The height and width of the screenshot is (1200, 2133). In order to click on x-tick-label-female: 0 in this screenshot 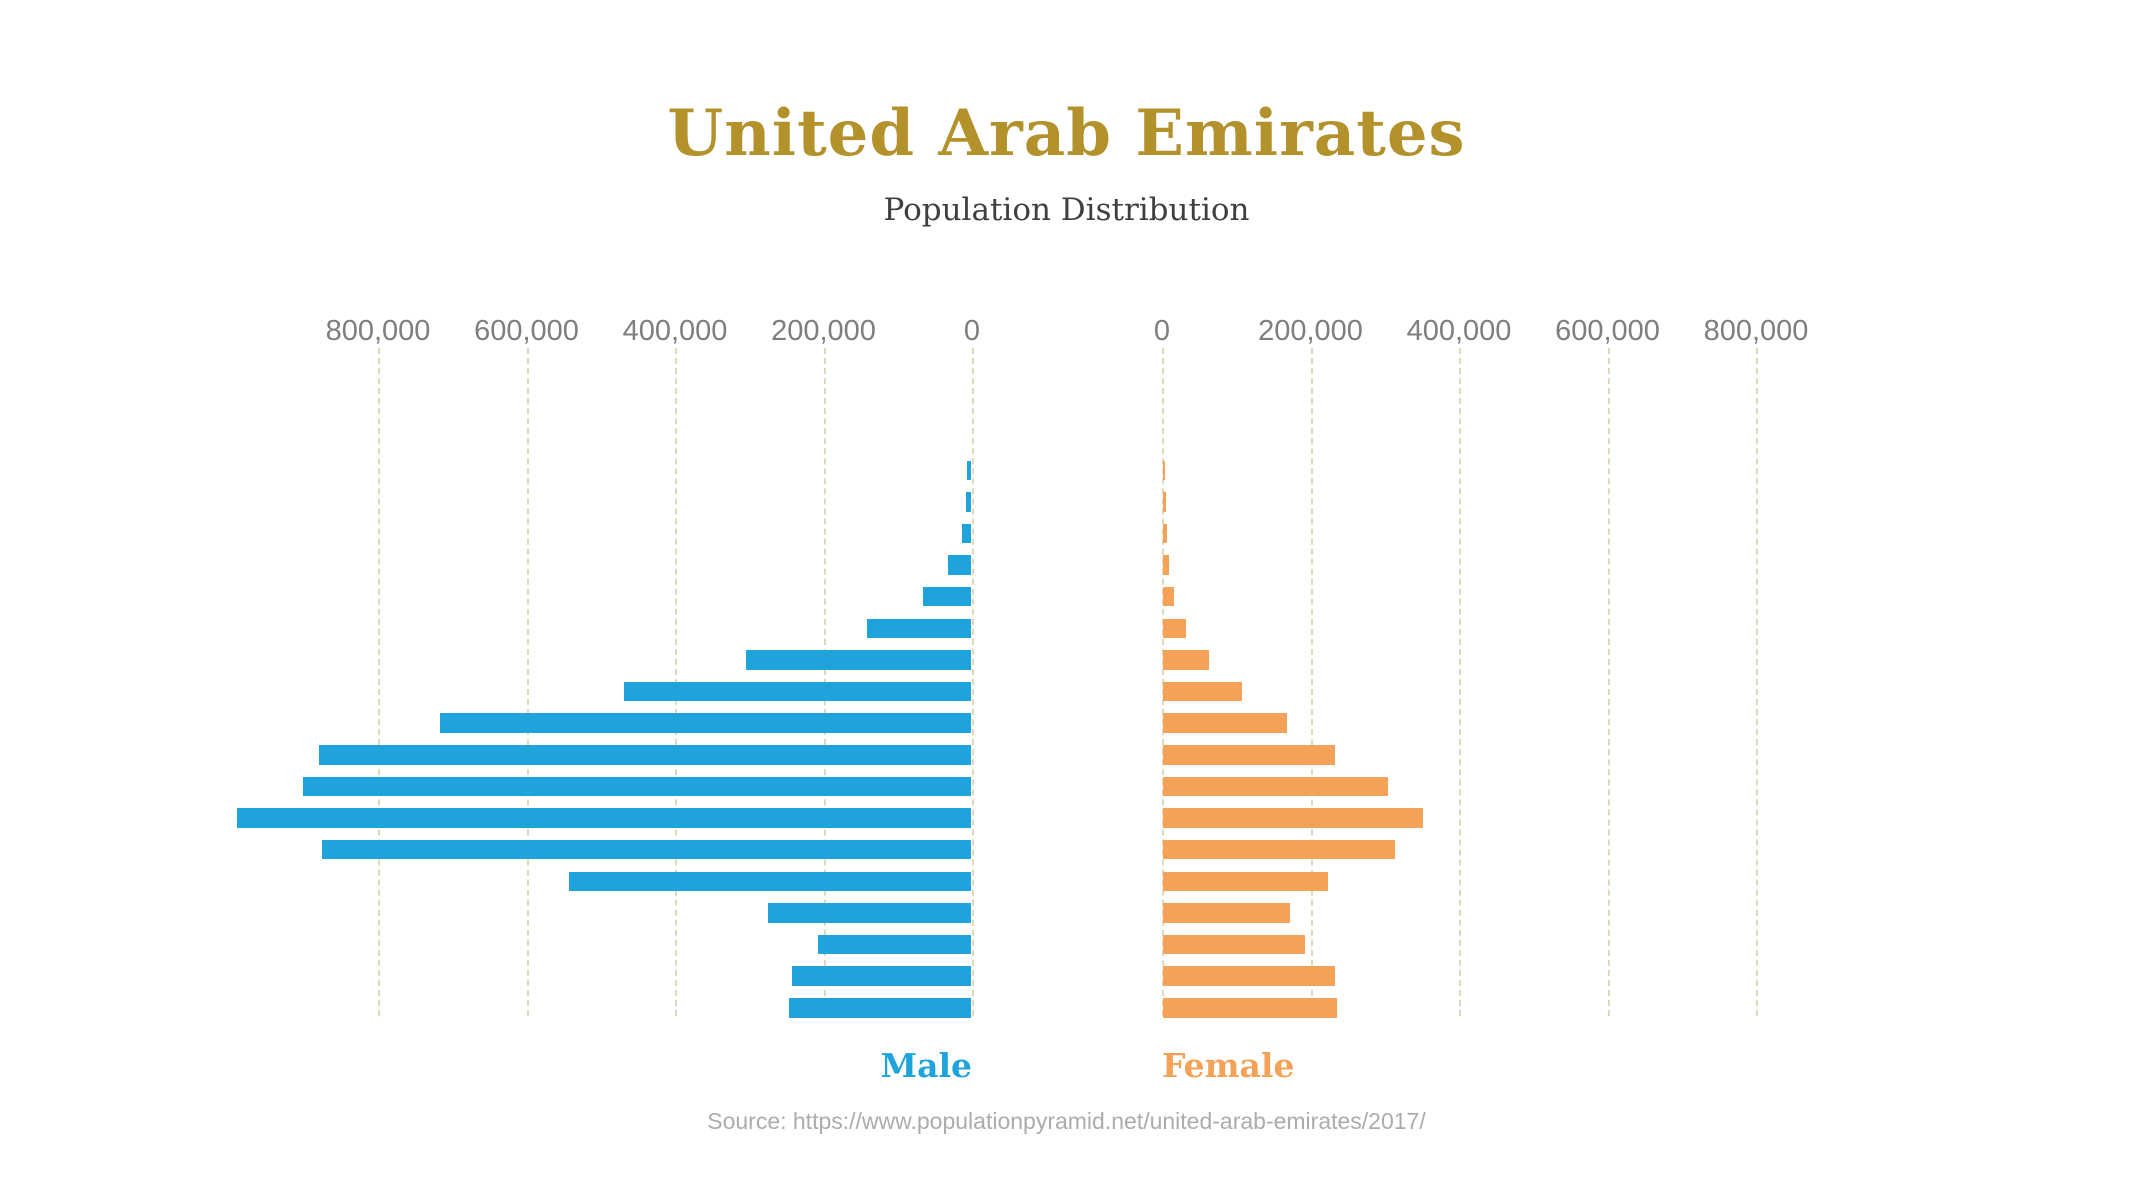, I will do `click(1162, 331)`.